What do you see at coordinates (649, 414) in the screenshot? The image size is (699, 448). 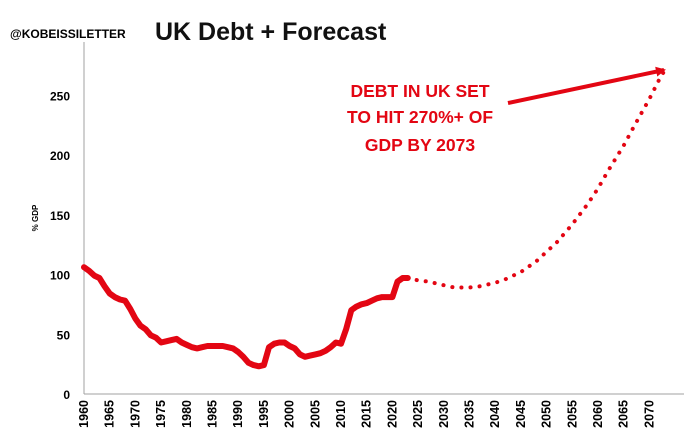 I see `x-tick-label: 2070` at bounding box center [649, 414].